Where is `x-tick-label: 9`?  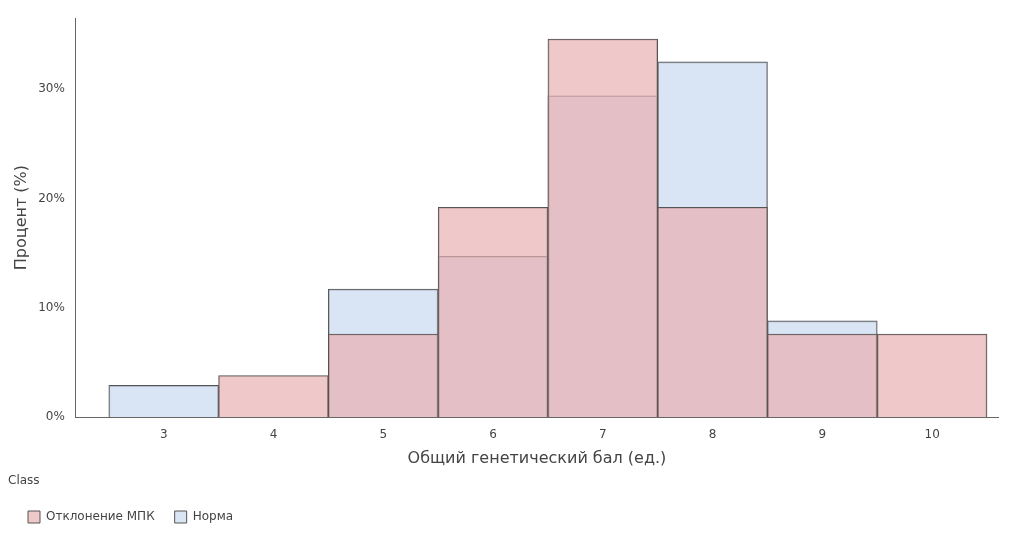 x-tick-label: 9 is located at coordinates (822, 434).